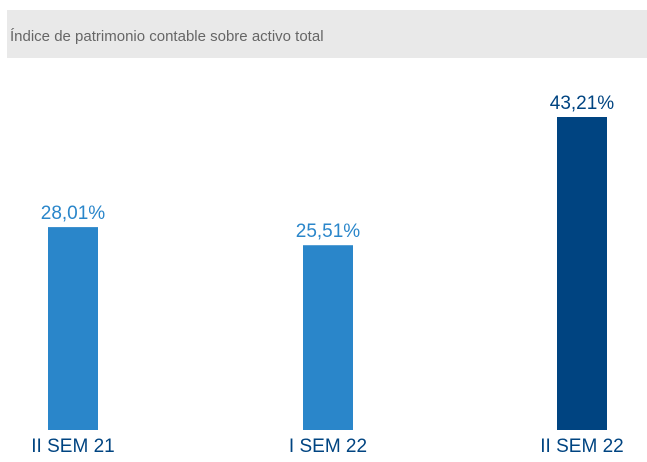  Describe the element at coordinates (328, 231) in the screenshot. I see `value-label: 25,51%` at that location.